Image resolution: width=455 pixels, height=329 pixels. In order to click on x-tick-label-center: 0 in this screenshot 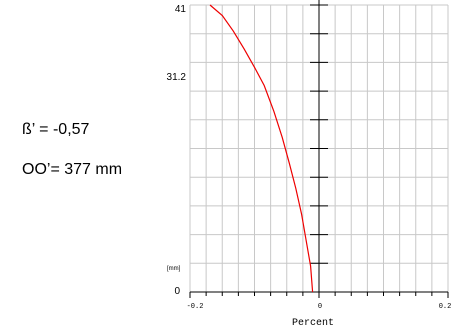, I will do `click(320, 307)`.